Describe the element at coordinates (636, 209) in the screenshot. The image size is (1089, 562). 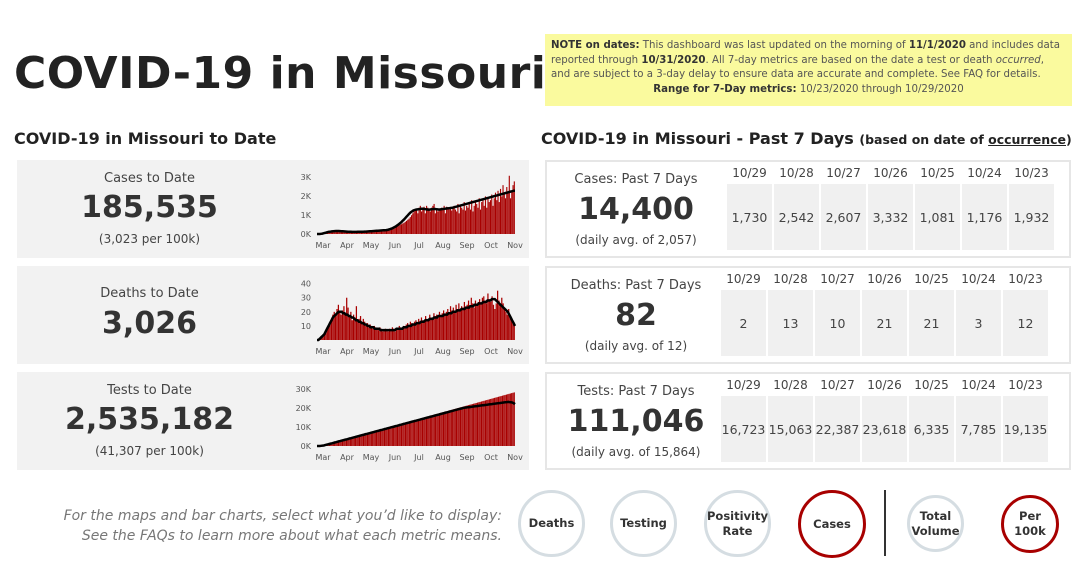
I see `cases-past-7-value: 14,400` at that location.